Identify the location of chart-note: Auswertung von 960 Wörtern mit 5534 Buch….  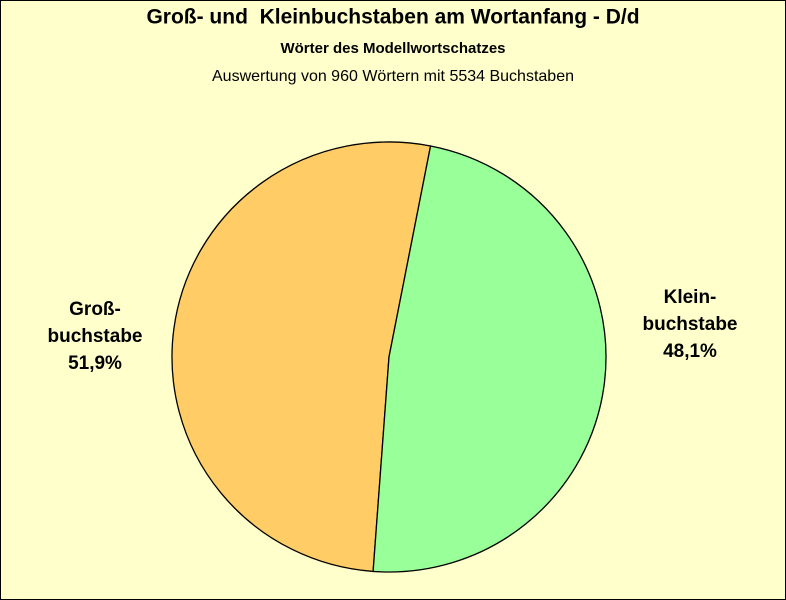
(393, 76).